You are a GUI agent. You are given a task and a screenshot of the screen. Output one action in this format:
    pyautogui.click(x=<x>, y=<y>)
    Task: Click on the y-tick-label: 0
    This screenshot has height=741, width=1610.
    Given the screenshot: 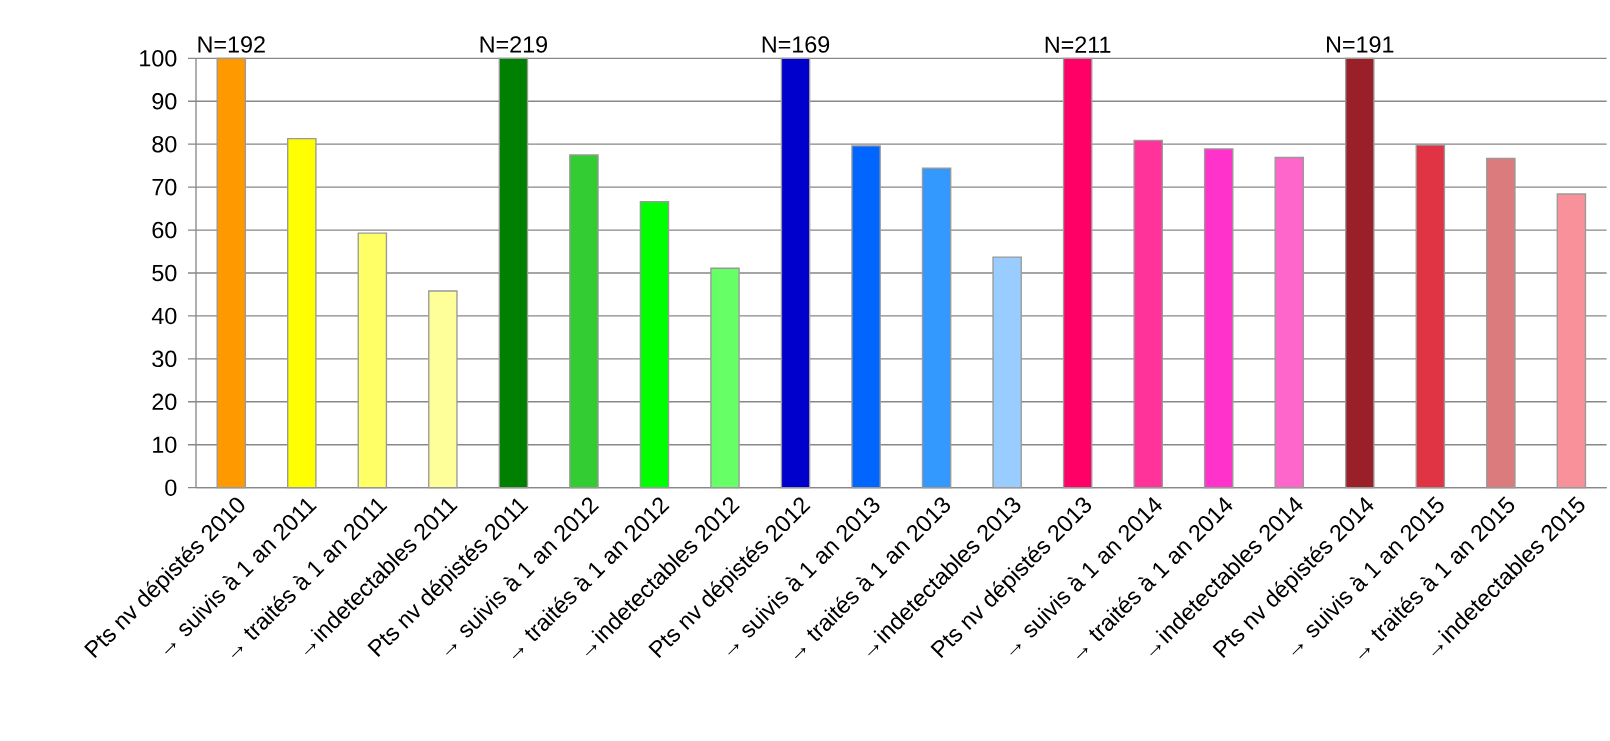 What is the action you would take?
    pyautogui.click(x=171, y=487)
    